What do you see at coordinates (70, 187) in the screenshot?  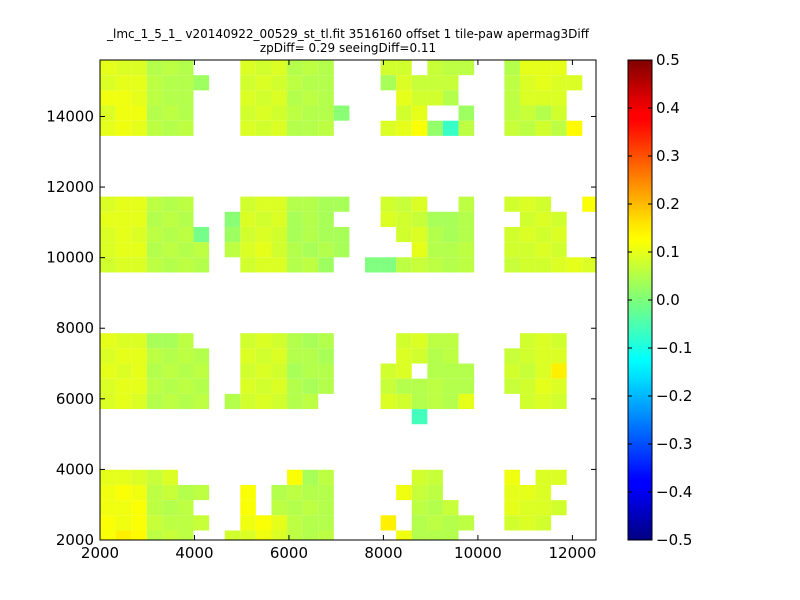 I see `y-tick-label: 12000` at bounding box center [70, 187].